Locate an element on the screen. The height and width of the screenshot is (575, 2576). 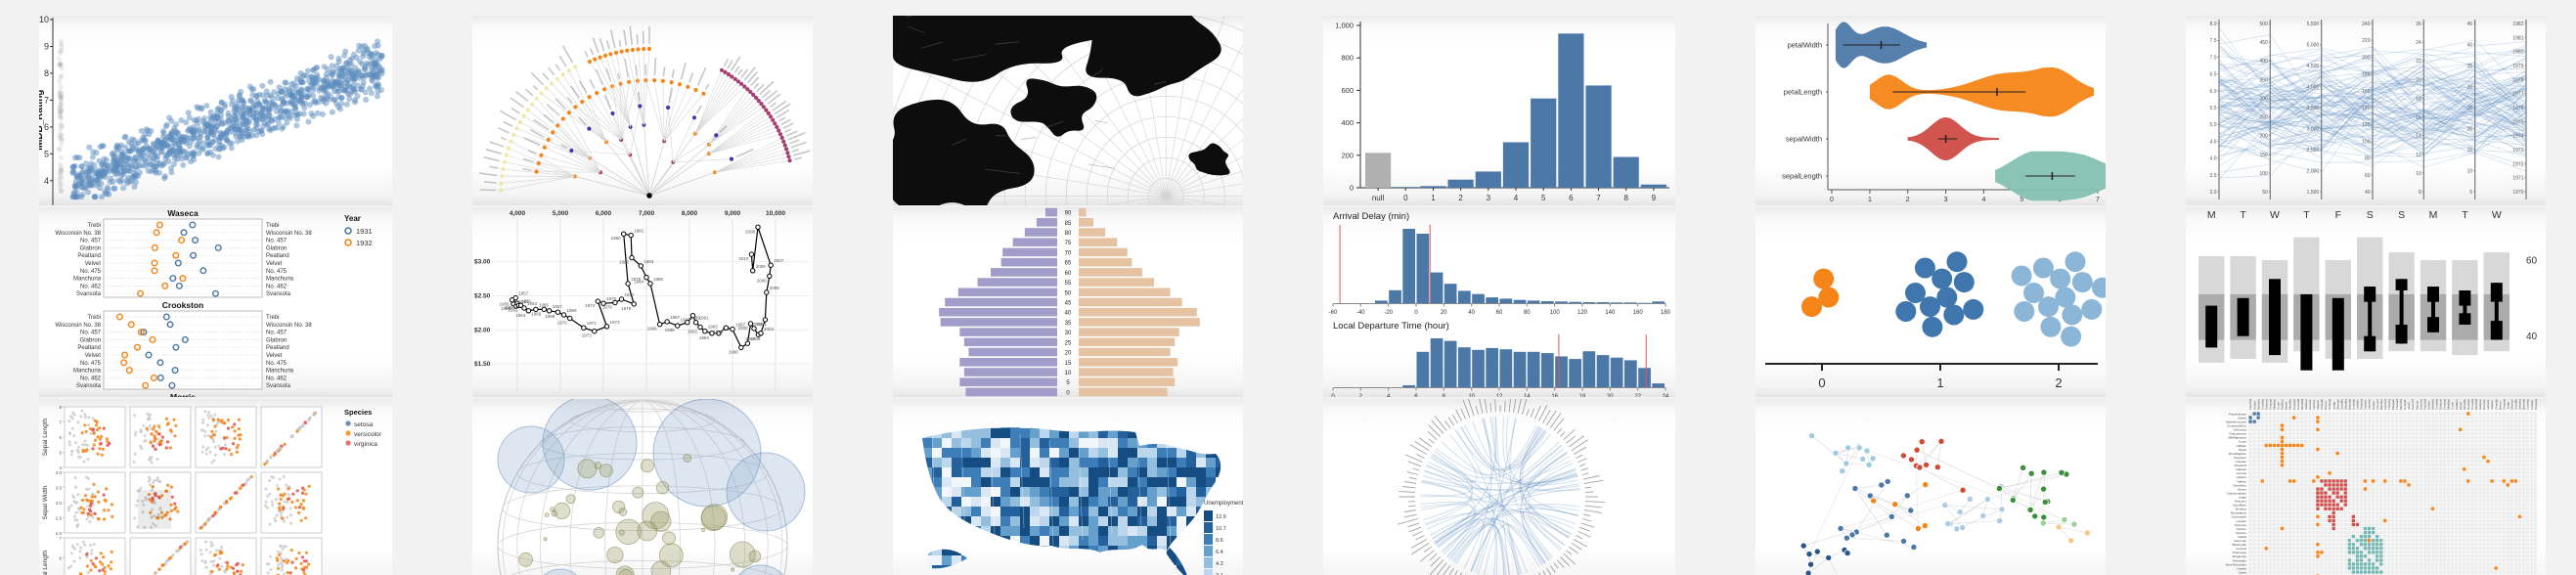
thumbnail-force-directed-graph is located at coordinates (1930, 487).